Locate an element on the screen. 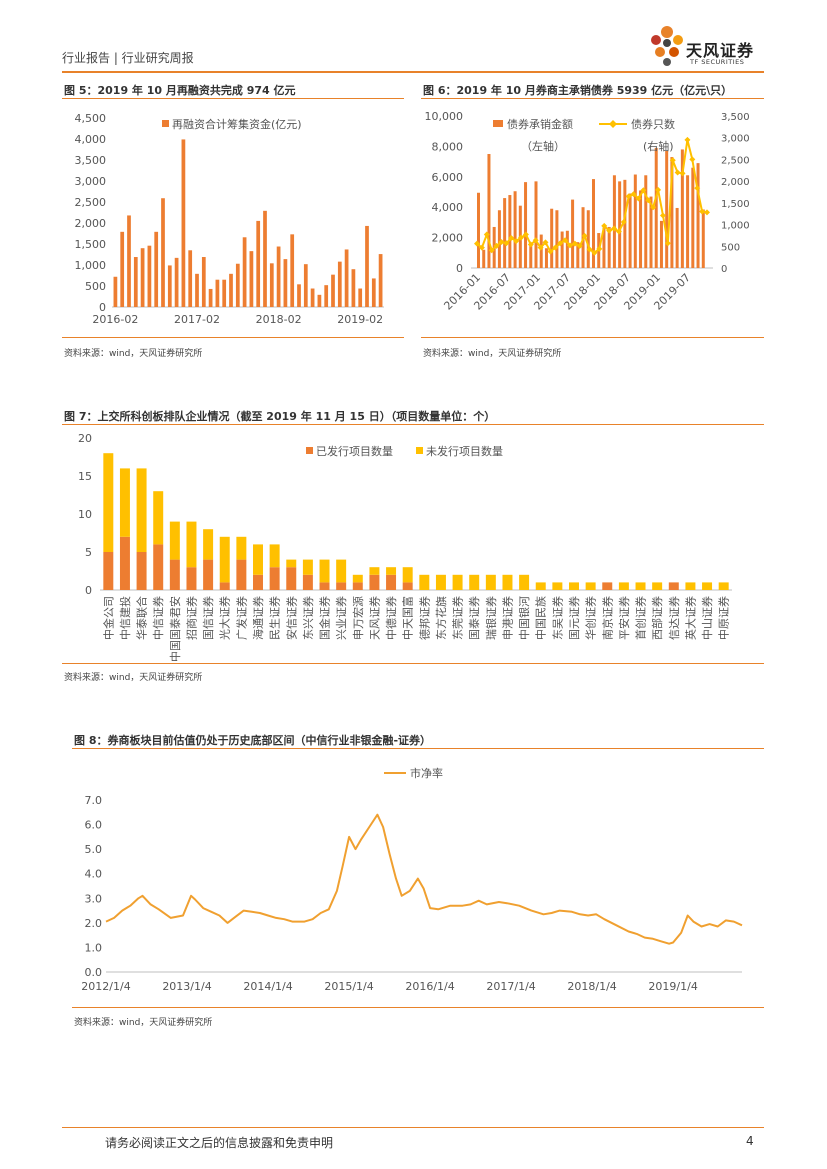 Image resolution: width=827 pixels, height=1169 pixels. legend-label: 再融资合计筹集资金(亿元) is located at coordinates (237, 124).